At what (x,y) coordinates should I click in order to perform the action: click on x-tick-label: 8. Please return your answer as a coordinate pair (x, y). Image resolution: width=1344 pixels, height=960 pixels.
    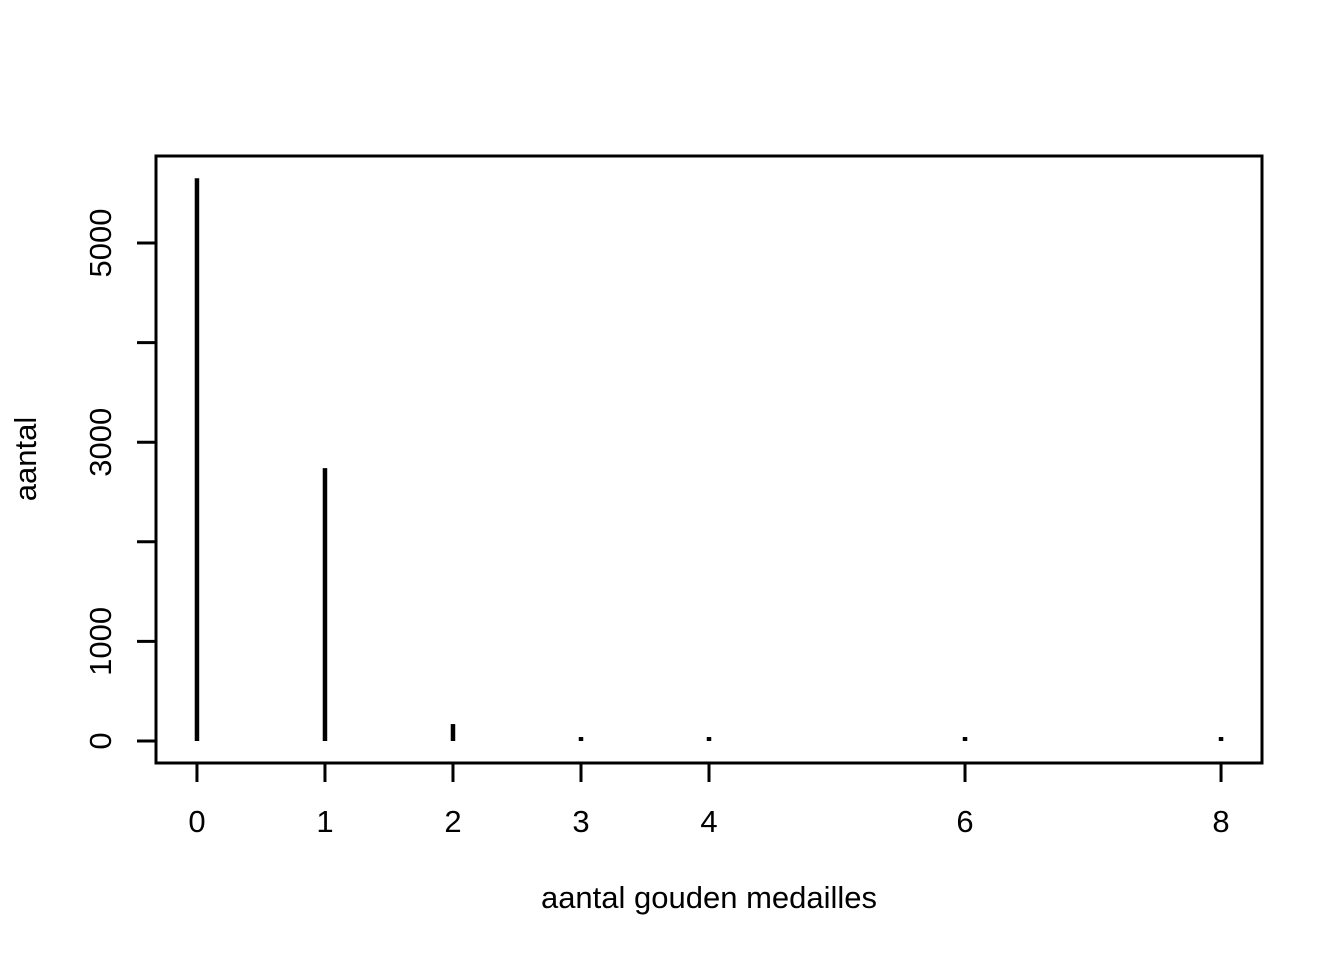
    Looking at the image, I should click on (1220, 821).